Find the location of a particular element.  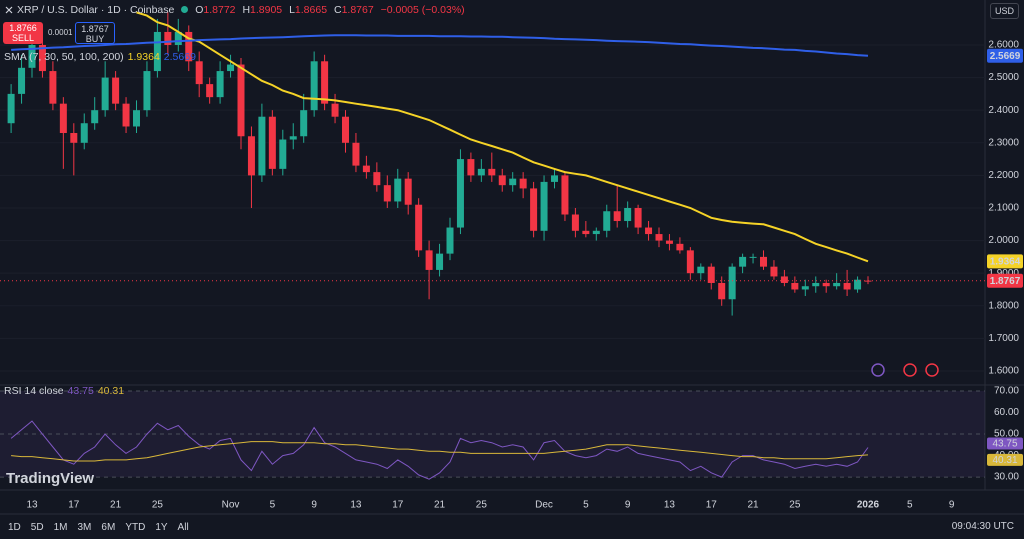

currency-button: USD is located at coordinates (1005, 11).